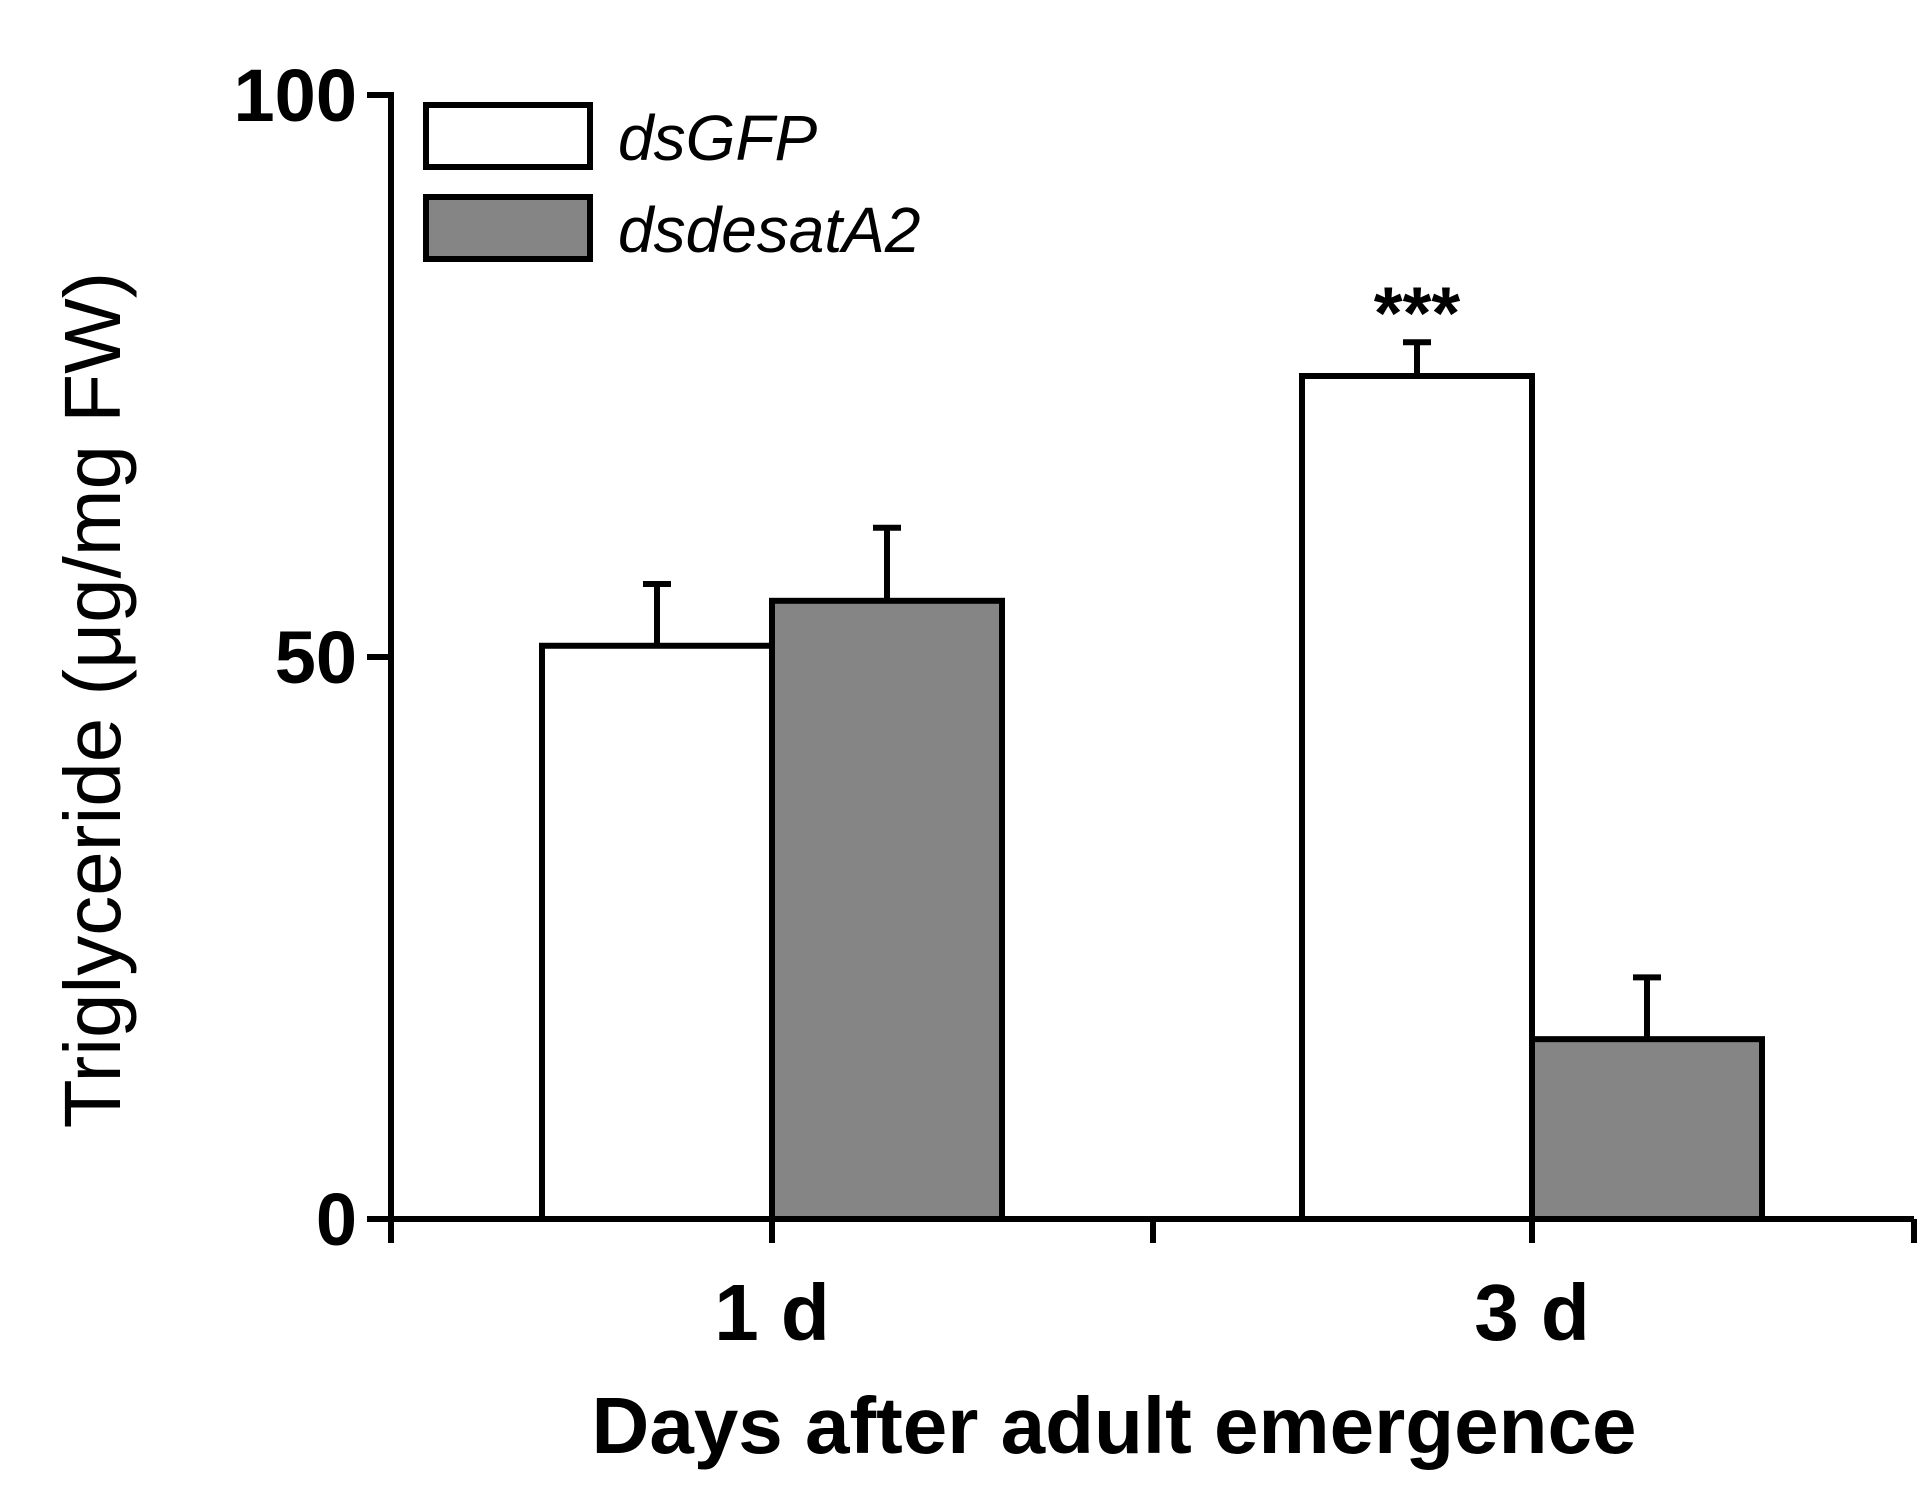  Describe the element at coordinates (336, 1219) in the screenshot. I see `y-tick-label: 0` at that location.